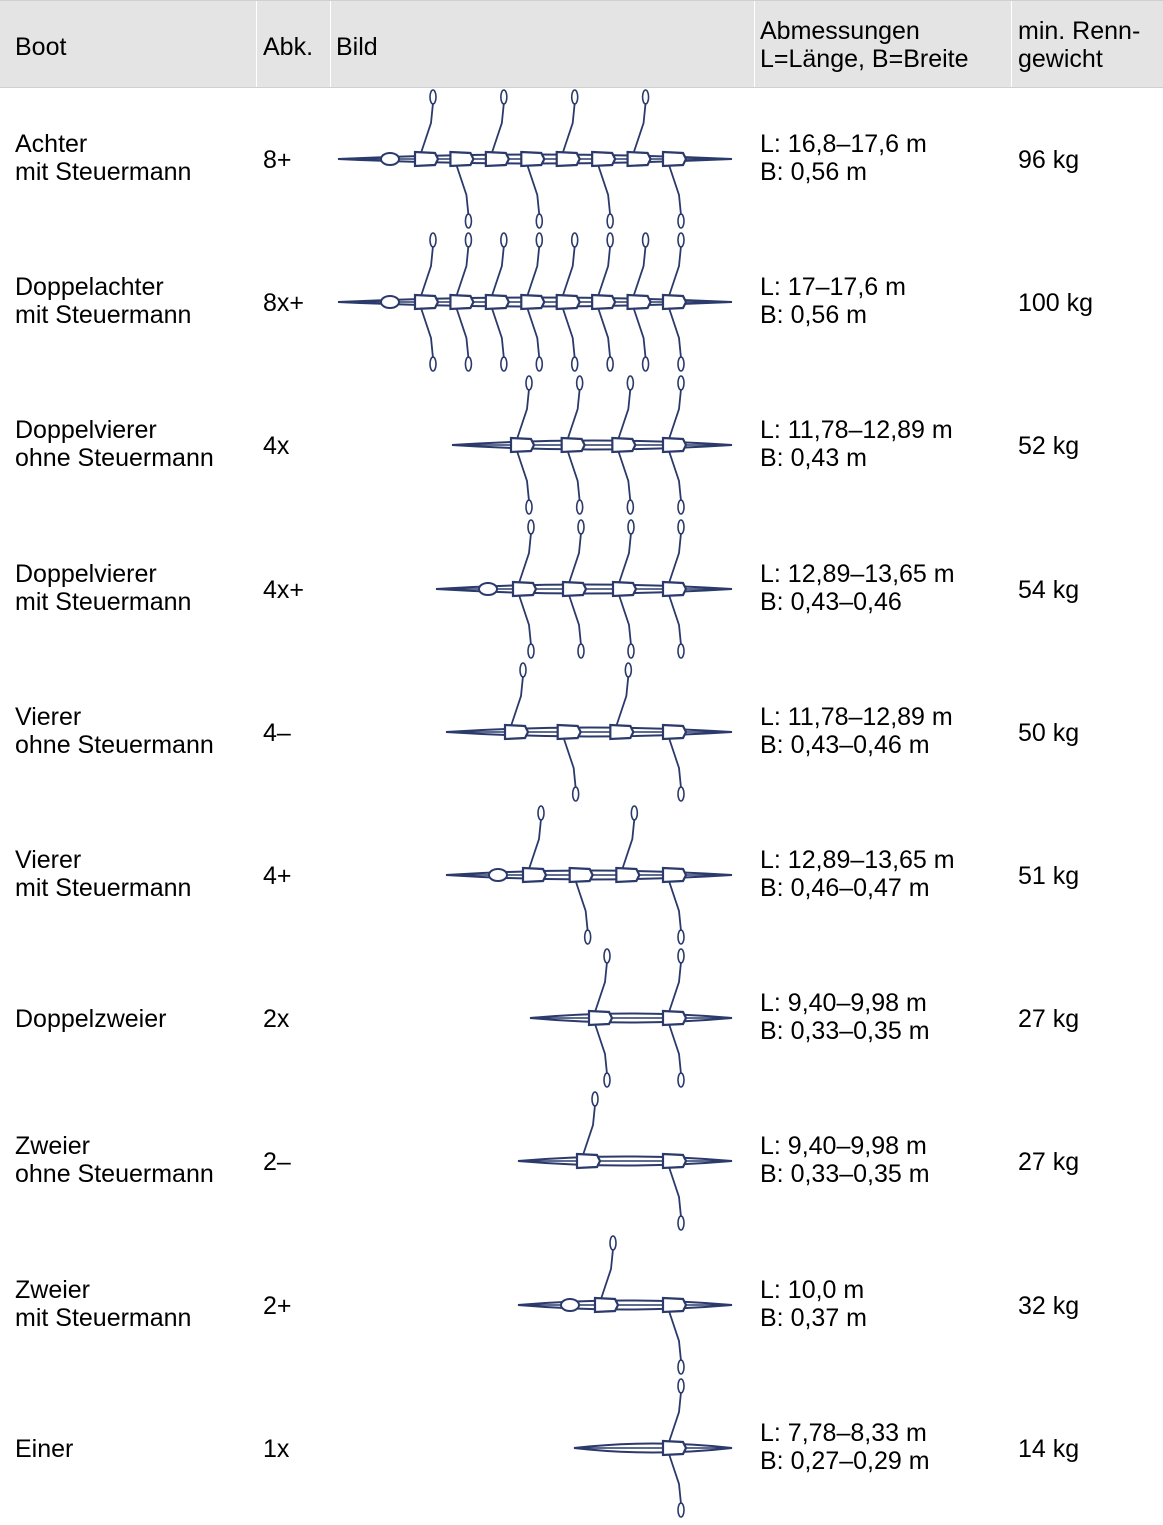 This screenshot has height=1525, width=1163. I want to click on boat-abbreviation: 4+, so click(298, 876).